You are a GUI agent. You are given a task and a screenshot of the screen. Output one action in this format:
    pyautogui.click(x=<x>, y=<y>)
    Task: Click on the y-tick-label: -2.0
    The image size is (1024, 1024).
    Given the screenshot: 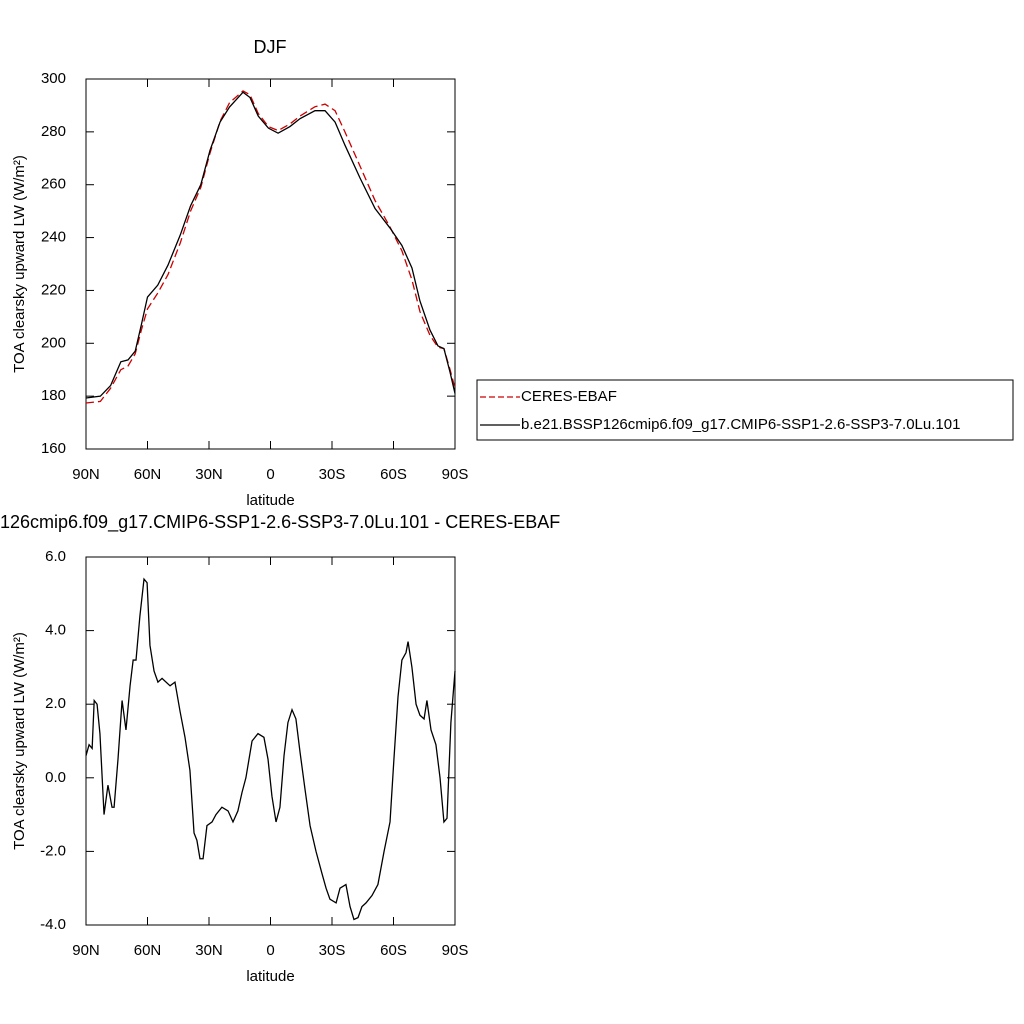 What is the action you would take?
    pyautogui.click(x=53, y=850)
    